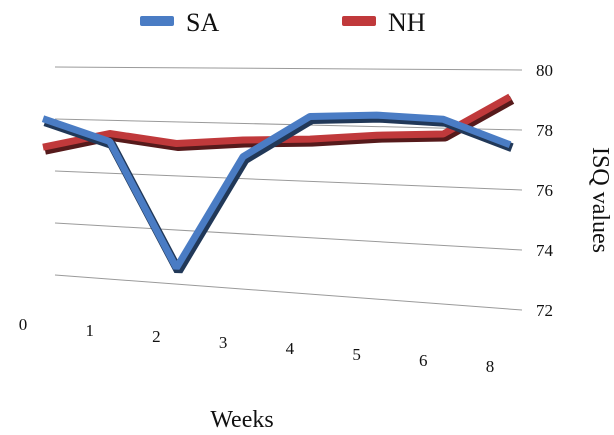 This screenshot has height=435, width=614. What do you see at coordinates (283, 22) in the screenshot?
I see `legend: SA NH` at bounding box center [283, 22].